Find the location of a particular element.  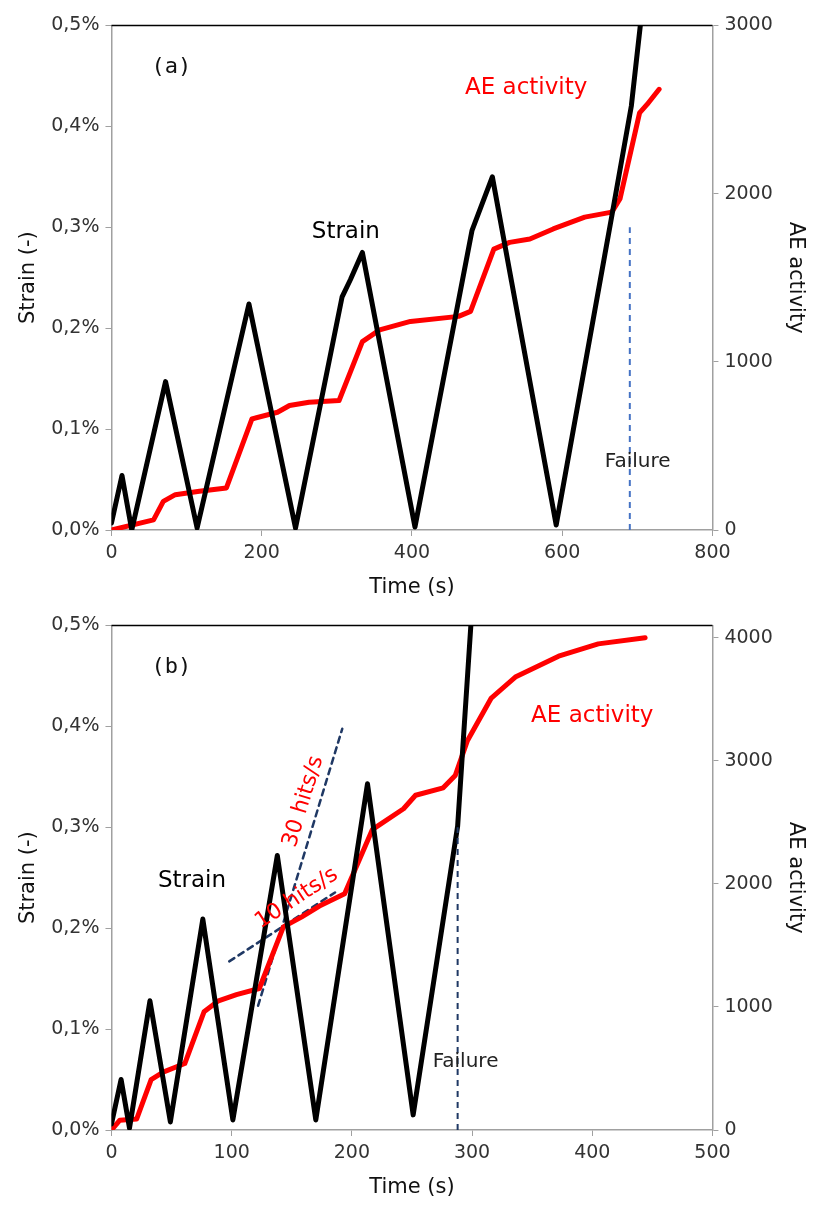

annotation: (a) is located at coordinates (171, 66).